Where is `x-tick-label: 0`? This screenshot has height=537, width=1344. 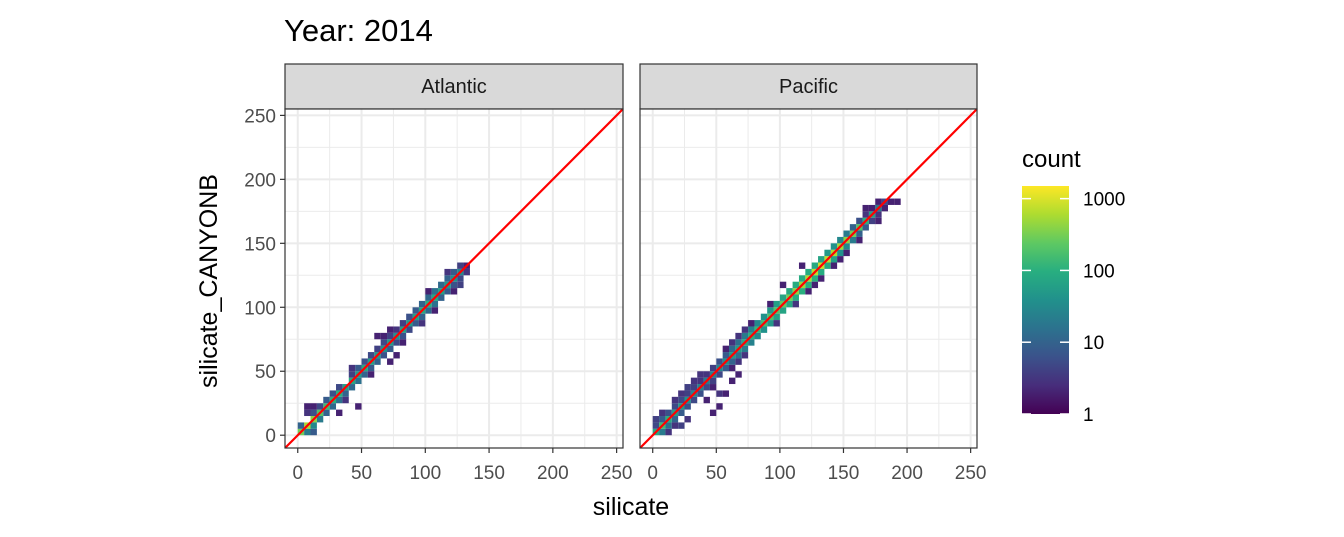 x-tick-label: 0 is located at coordinates (297, 473).